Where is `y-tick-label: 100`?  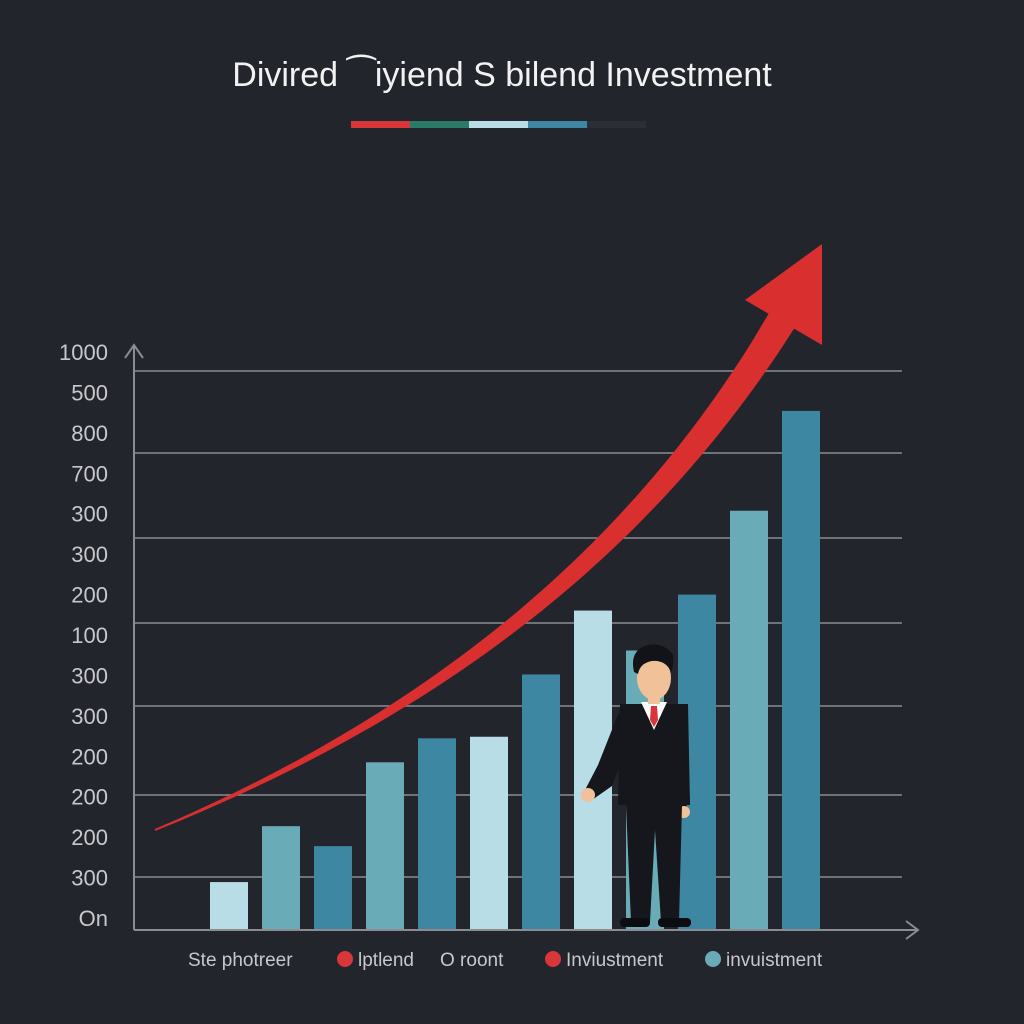
y-tick-label: 100 is located at coordinates (89, 635).